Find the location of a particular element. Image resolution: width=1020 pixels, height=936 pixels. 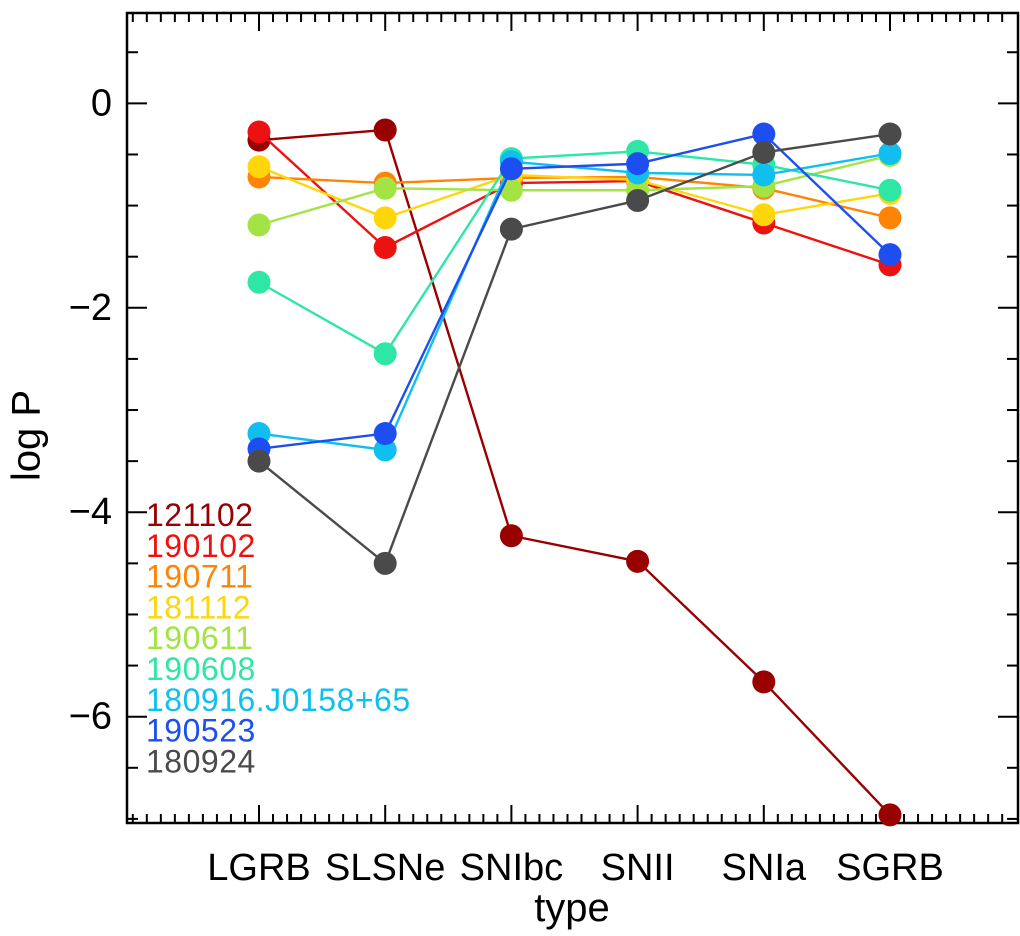

data-point-190102-SLSNe is located at coordinates (385, 247).